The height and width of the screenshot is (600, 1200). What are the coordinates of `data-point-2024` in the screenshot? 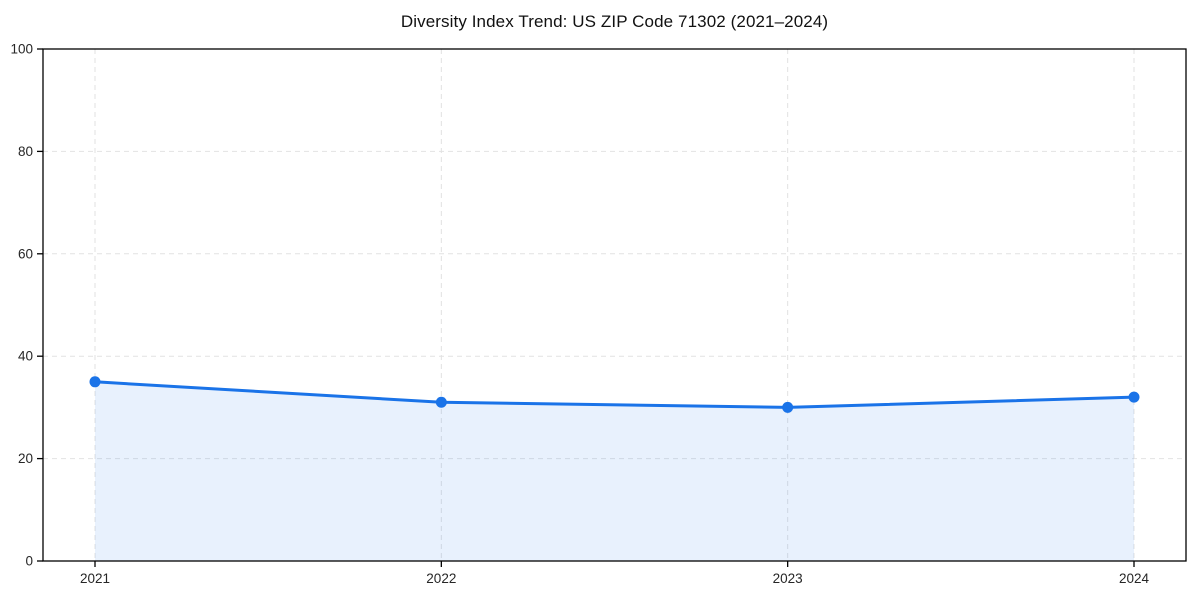 It's located at (1134, 397).